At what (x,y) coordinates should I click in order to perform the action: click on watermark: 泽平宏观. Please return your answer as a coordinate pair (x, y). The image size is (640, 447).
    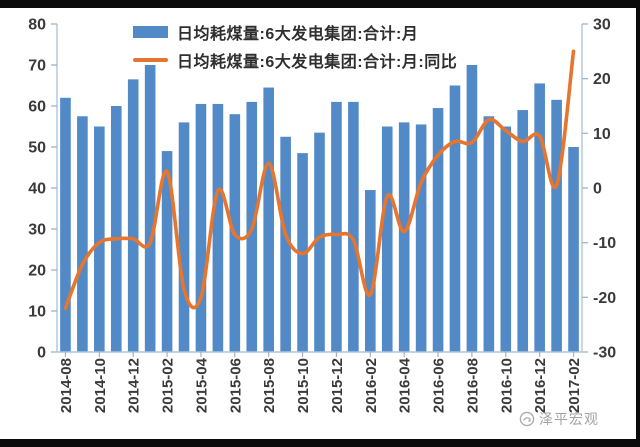
    Looking at the image, I should click on (559, 419).